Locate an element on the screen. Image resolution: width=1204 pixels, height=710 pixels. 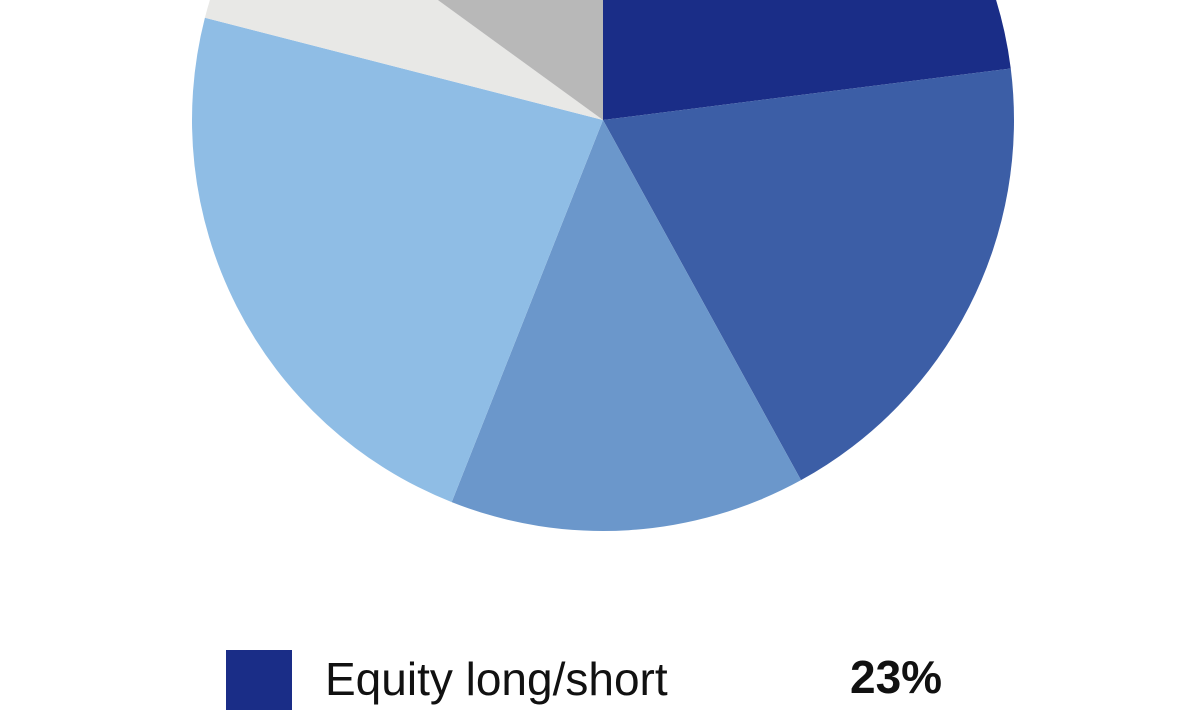
legend-label: Equity long/short is located at coordinates (496, 679).